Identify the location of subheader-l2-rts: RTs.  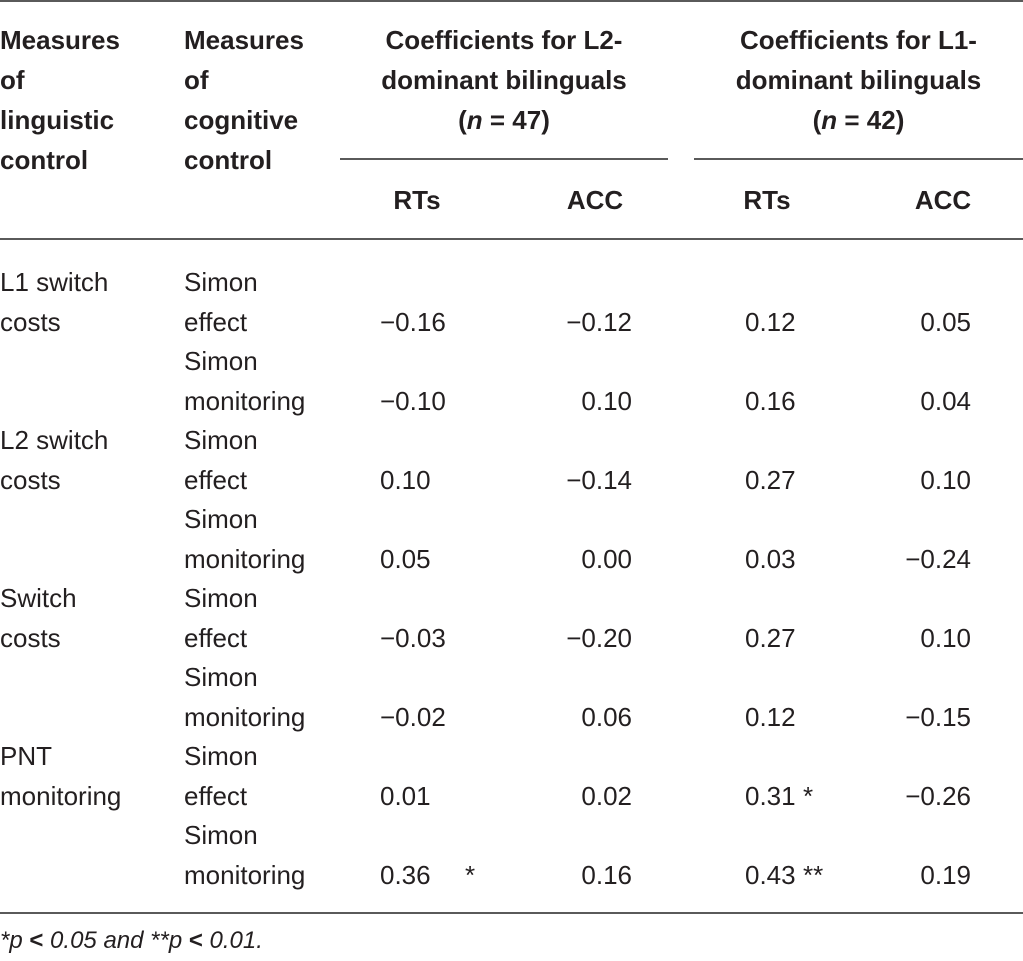
(417, 200).